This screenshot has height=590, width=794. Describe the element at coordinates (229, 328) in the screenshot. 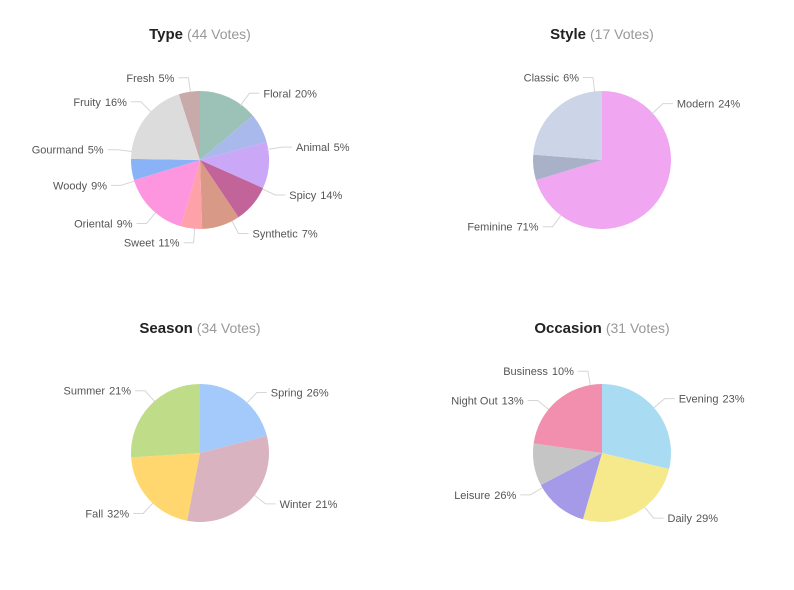

I see `chart-vote-count: (34 Votes)` at that location.